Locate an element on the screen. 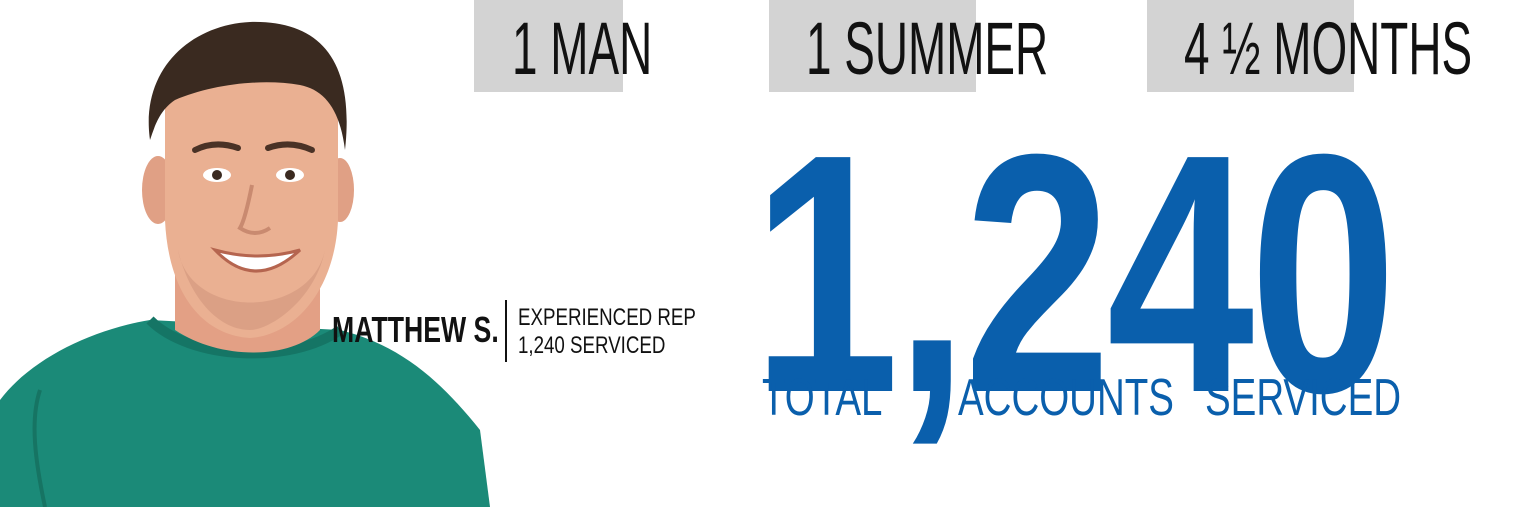 Image resolution: width=1520 pixels, height=507 pixels. person-serviced-count: 1,240 SERVICED is located at coordinates (592, 345).